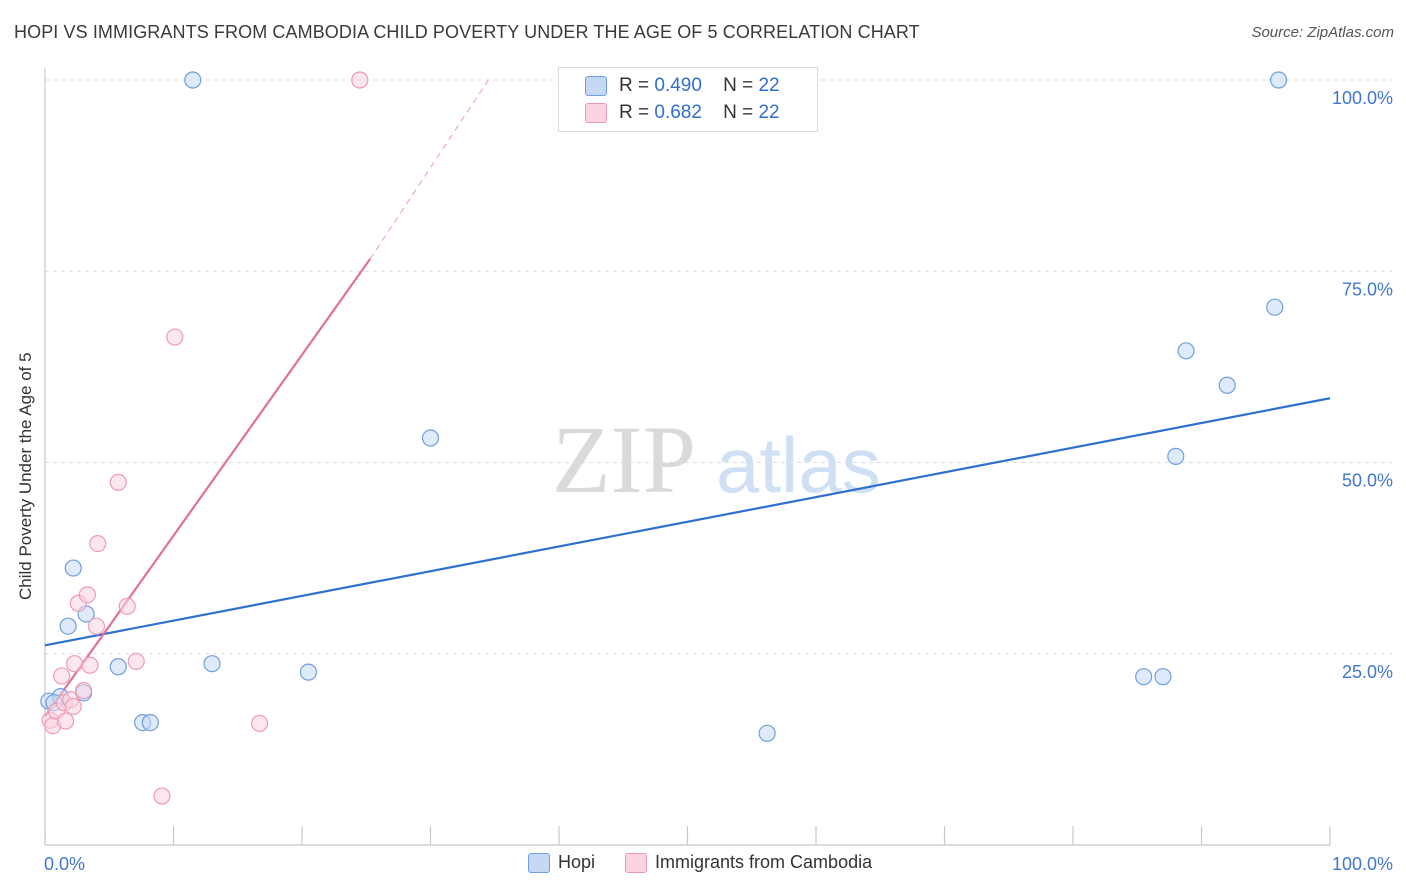 This screenshot has width=1406, height=892. What do you see at coordinates (208, 488) in the screenshot?
I see `cambodia-trend-line` at bounding box center [208, 488].